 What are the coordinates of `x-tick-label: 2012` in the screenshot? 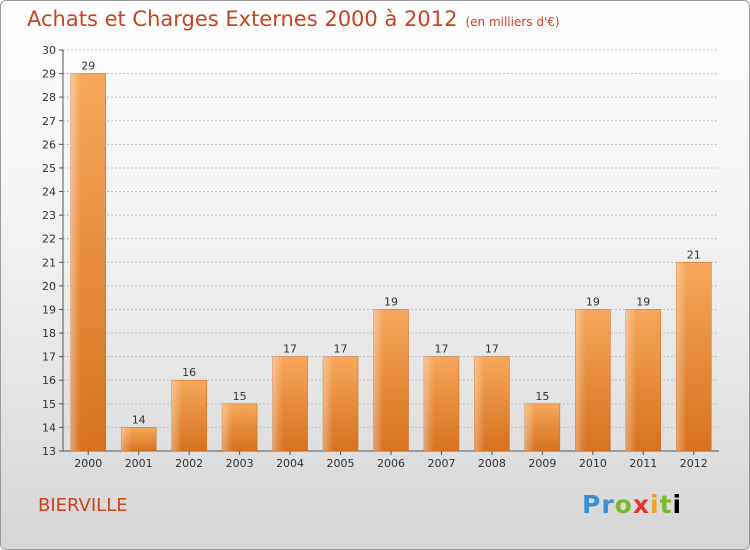 It's located at (694, 463).